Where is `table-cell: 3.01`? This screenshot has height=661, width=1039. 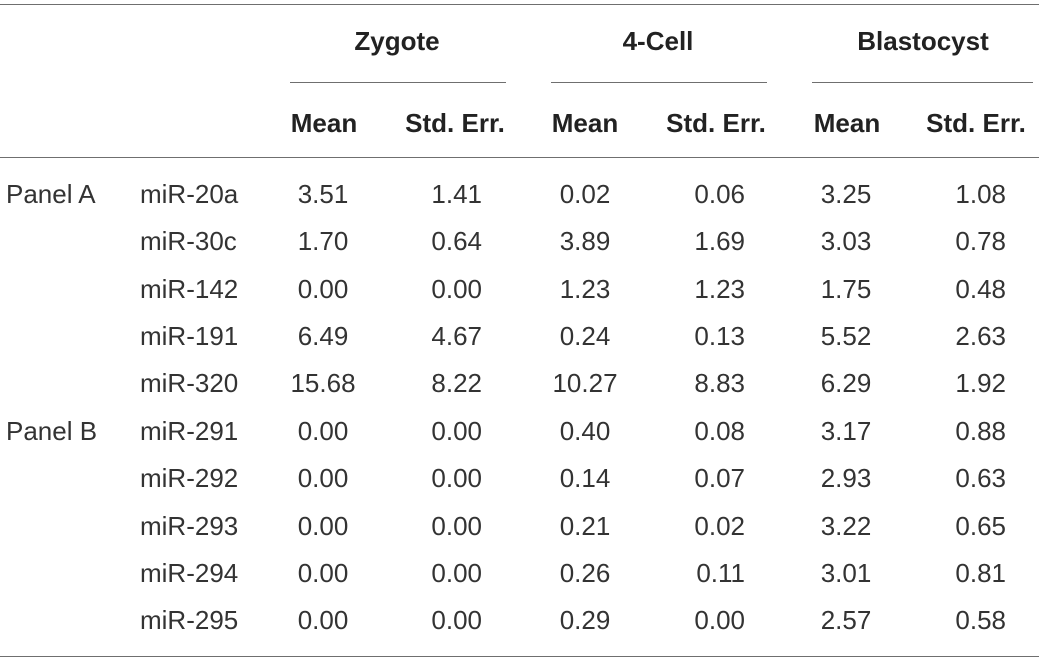
table-cell: 3.01 is located at coordinates (846, 573).